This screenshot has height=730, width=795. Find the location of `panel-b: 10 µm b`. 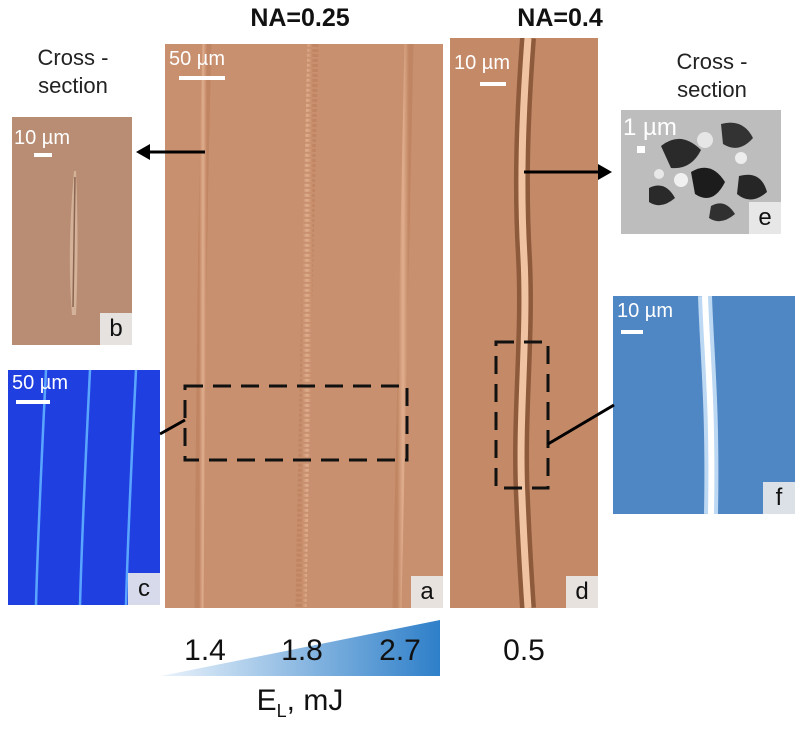

panel-b: 10 µm b is located at coordinates (72, 231).